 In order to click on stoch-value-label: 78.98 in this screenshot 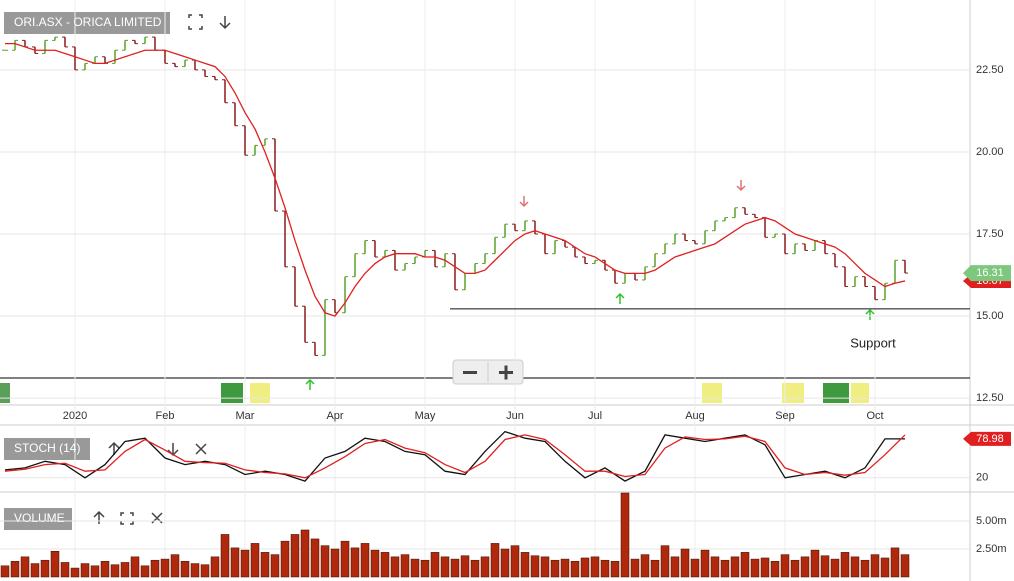, I will do `click(990, 439)`.